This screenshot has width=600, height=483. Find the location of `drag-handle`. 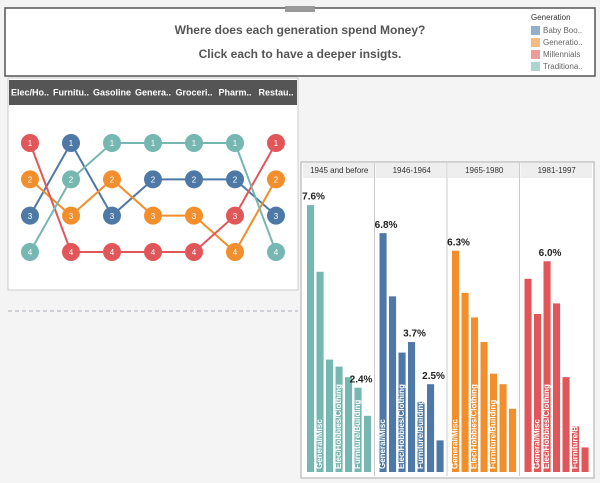

drag-handle is located at coordinates (300, 9).